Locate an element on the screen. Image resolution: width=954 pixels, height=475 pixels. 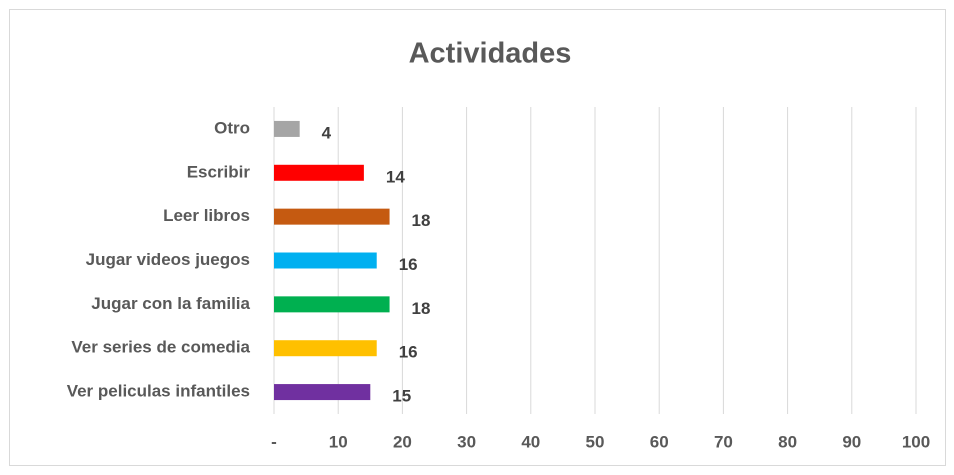
x-tick-label: 60 is located at coordinates (659, 441).